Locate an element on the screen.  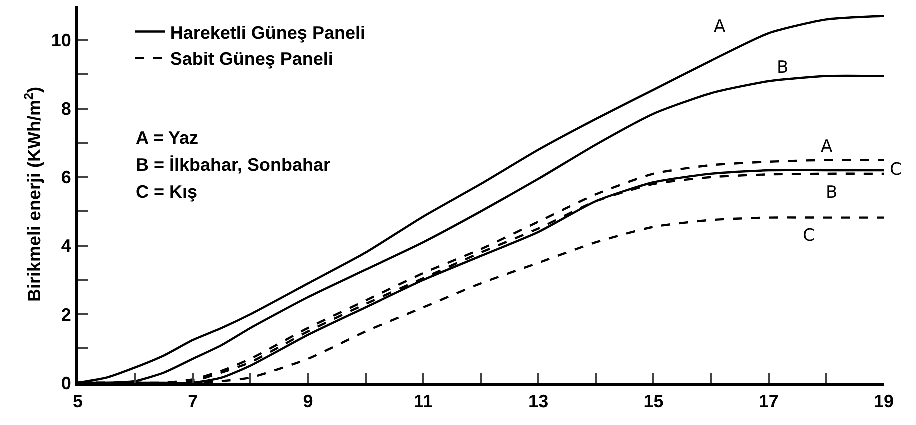
annotation: C is located at coordinates (809, 236).